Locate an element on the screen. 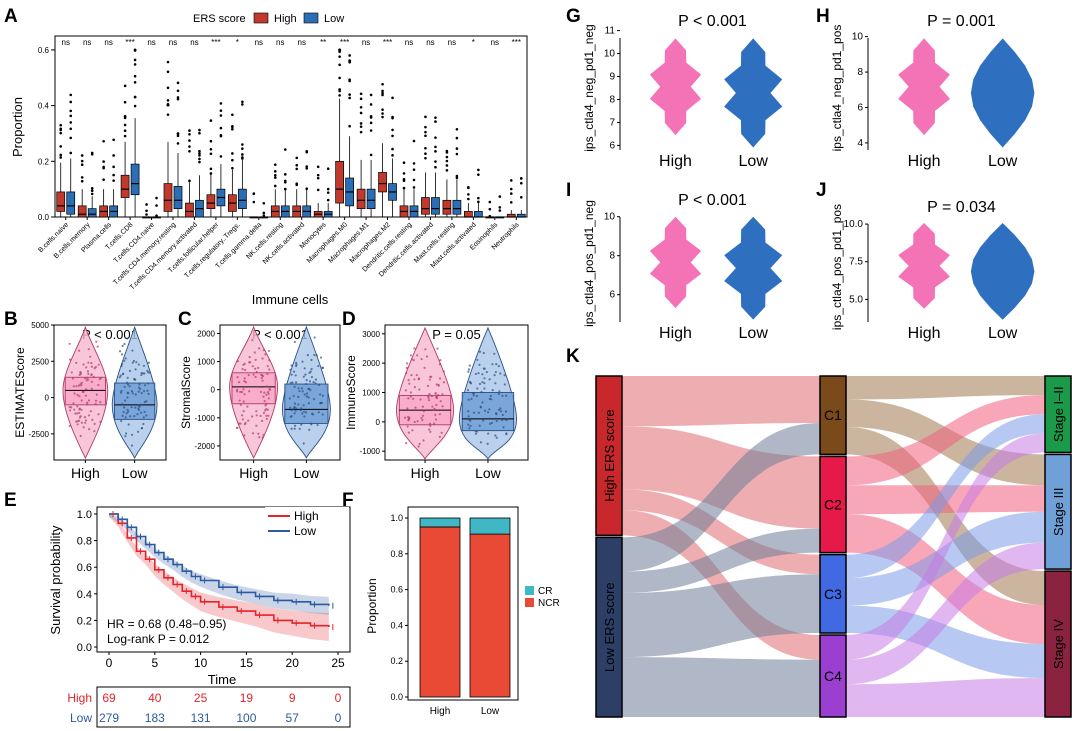  legend-bg is located at coordinates (307, 524).